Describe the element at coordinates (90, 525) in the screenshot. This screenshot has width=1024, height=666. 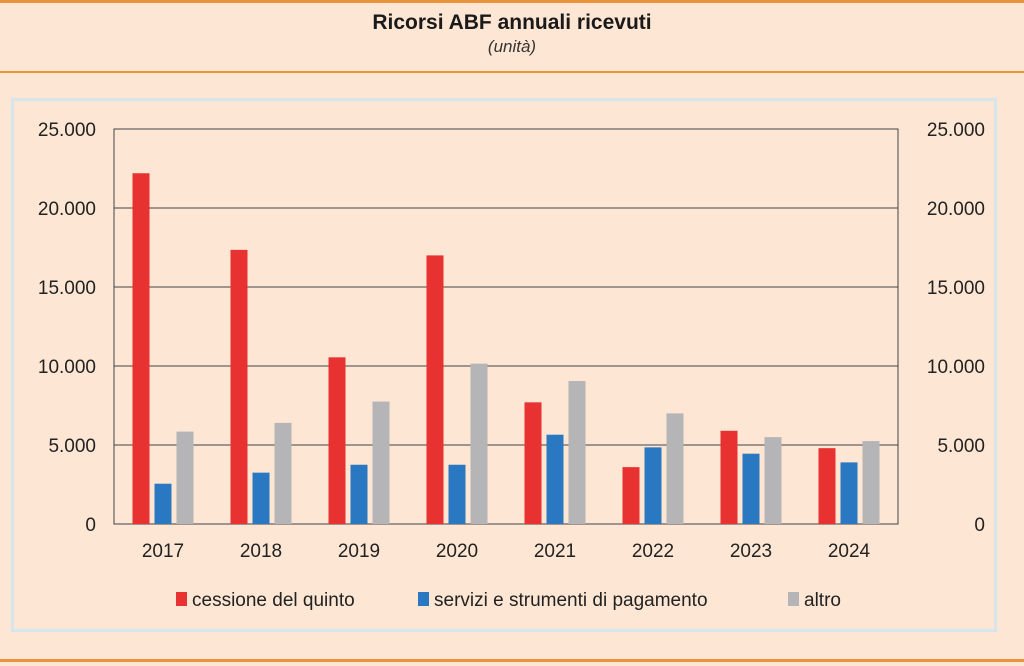
I see `y-tick-label-left: 0` at that location.